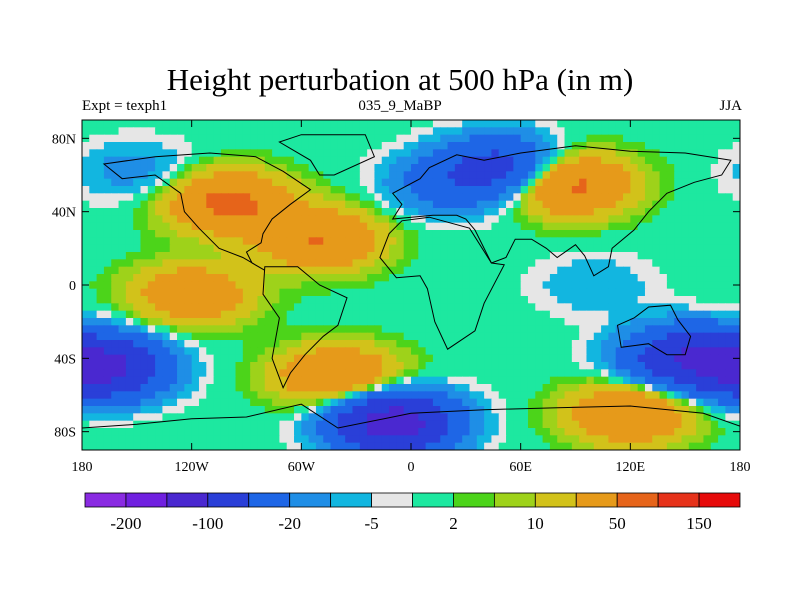 This screenshot has width=800, height=600. I want to click on x-tick-label: 120W, so click(192, 467).